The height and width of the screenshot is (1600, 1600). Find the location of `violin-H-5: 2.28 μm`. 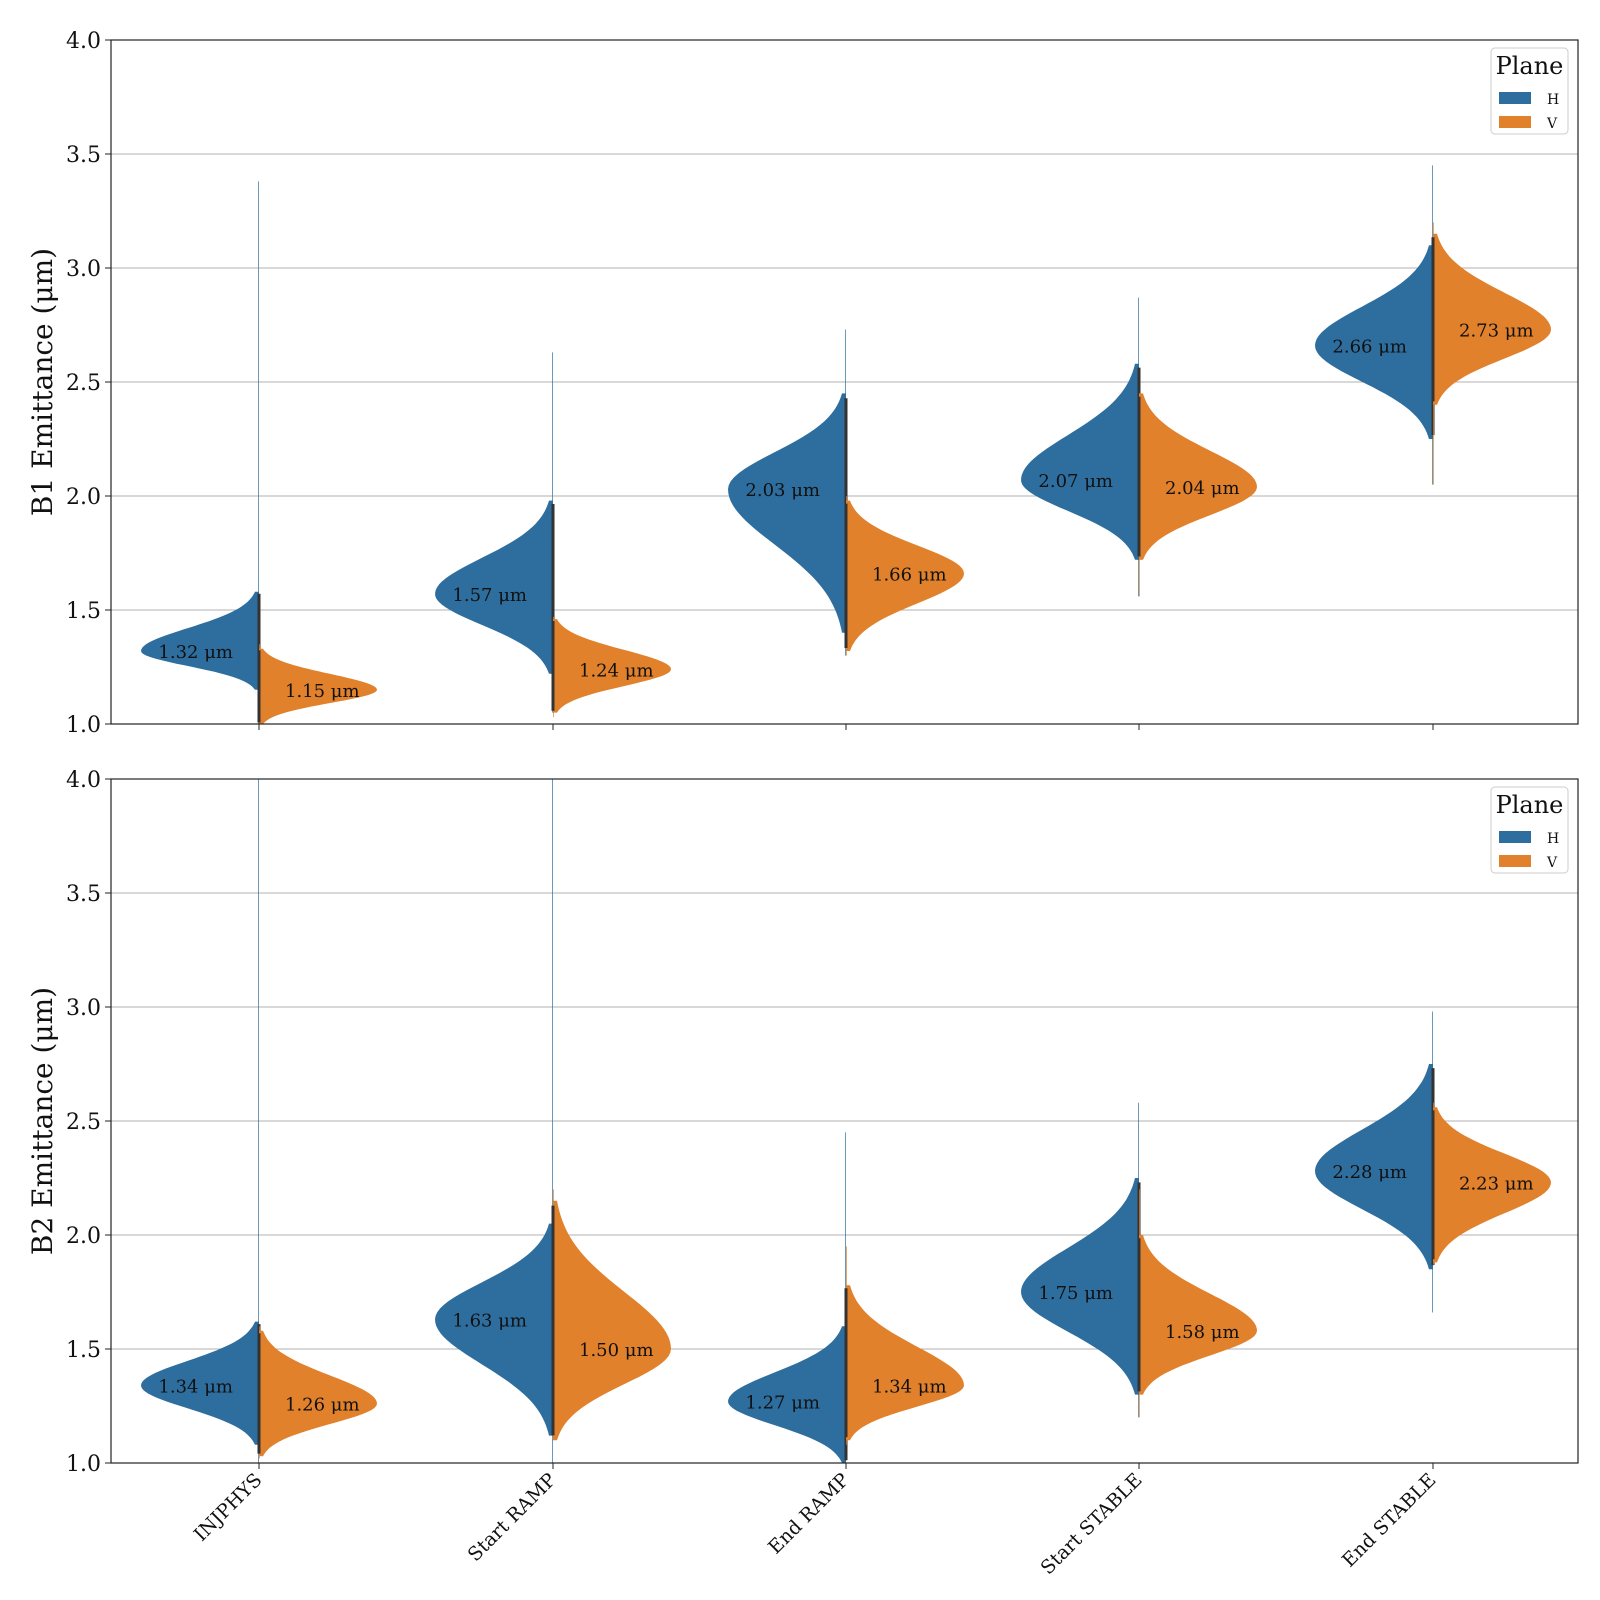

violin-H-5: 2.28 μm is located at coordinates (1375, 1162).